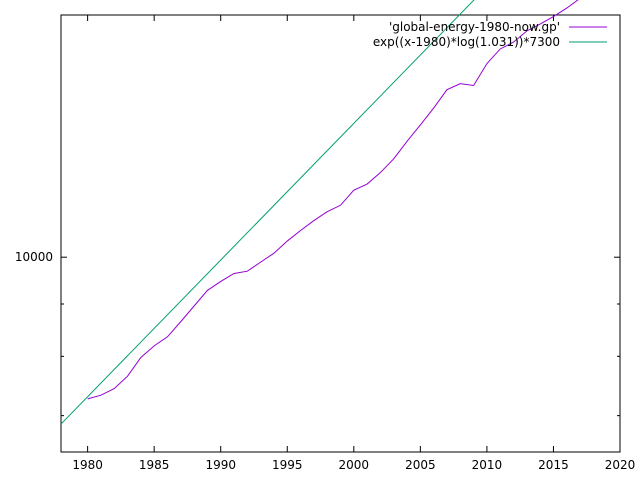 This screenshot has width=640, height=480. I want to click on y-tick-label: 10000, so click(34, 257).